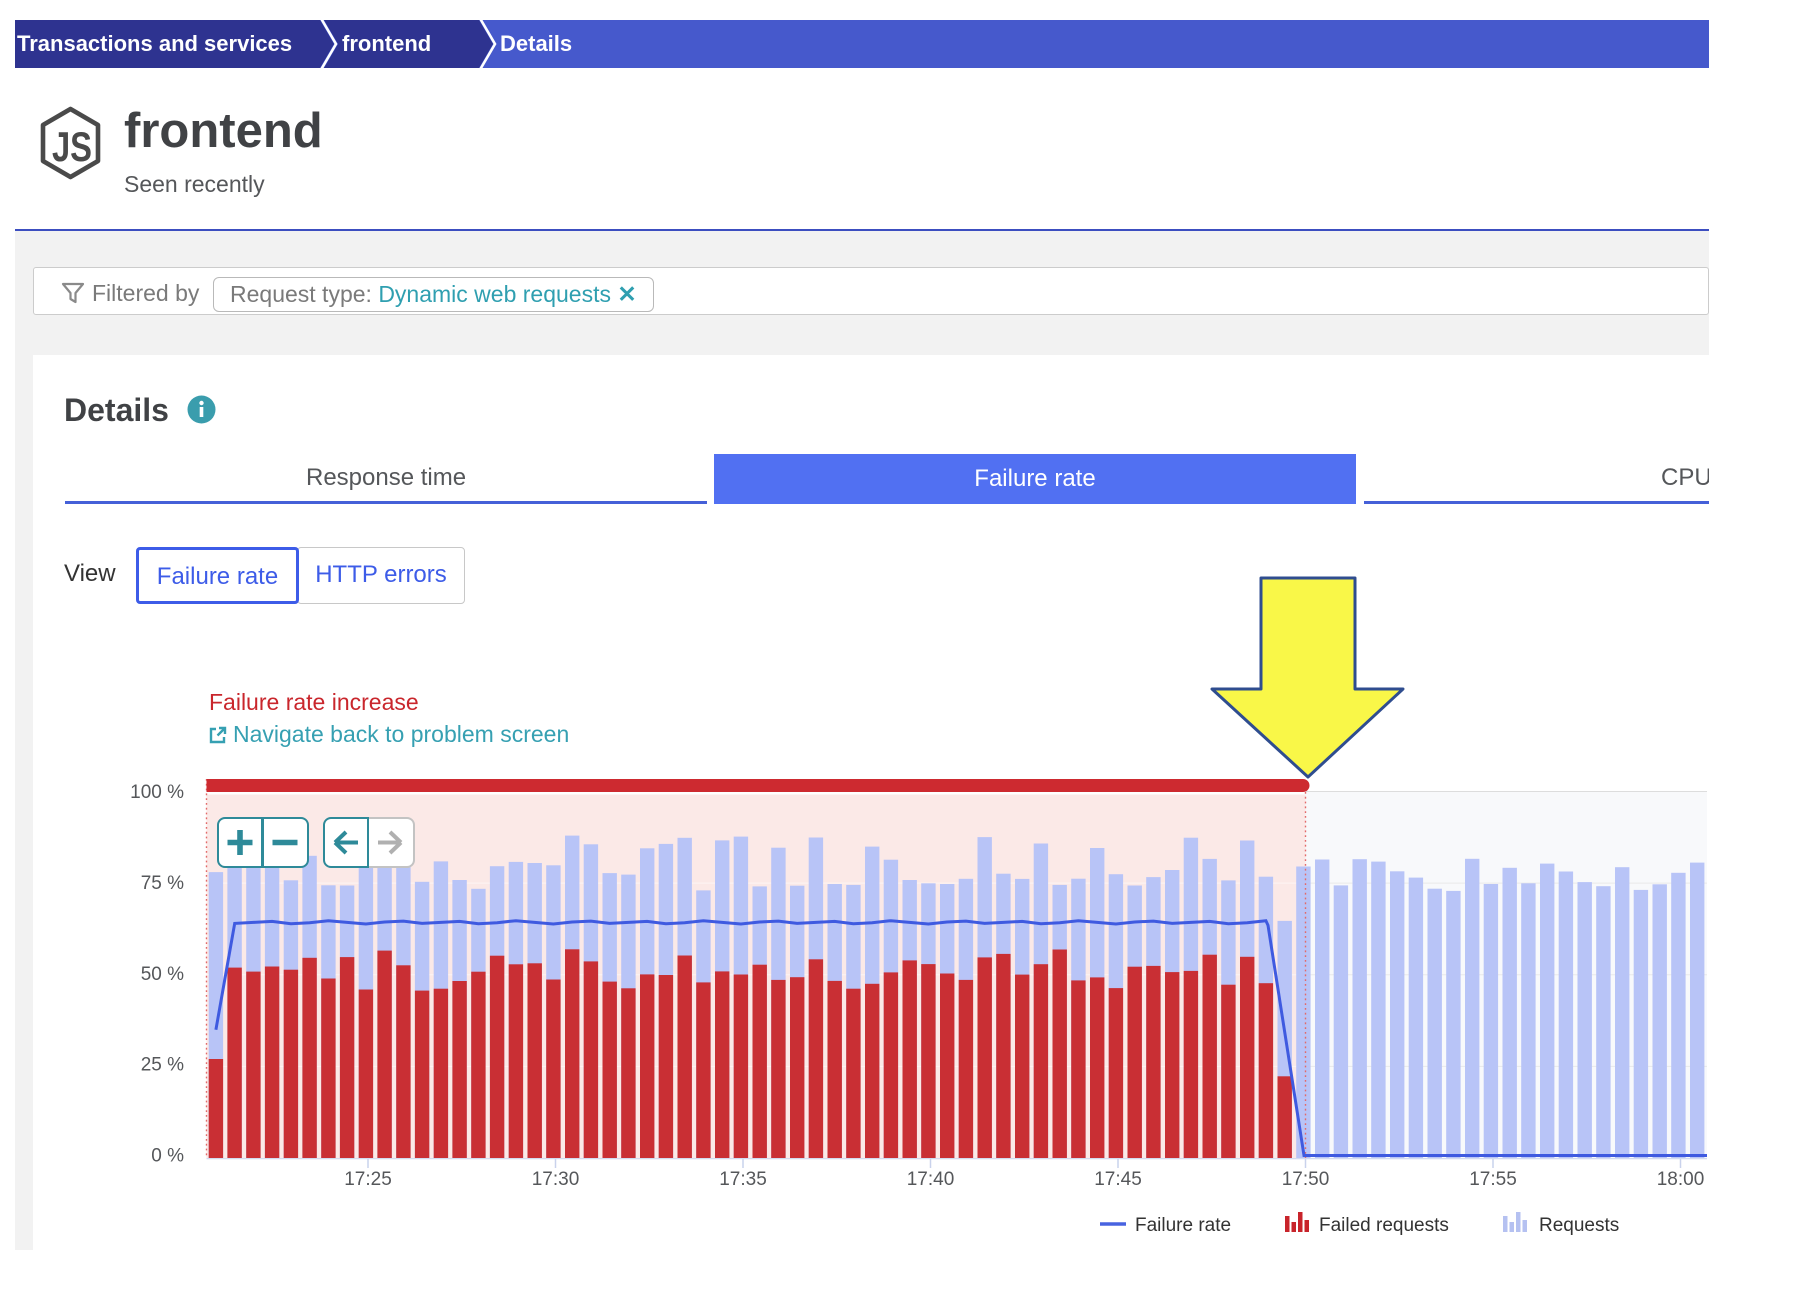  I want to click on svg-text: Failed requests, so click(1384, 1225).